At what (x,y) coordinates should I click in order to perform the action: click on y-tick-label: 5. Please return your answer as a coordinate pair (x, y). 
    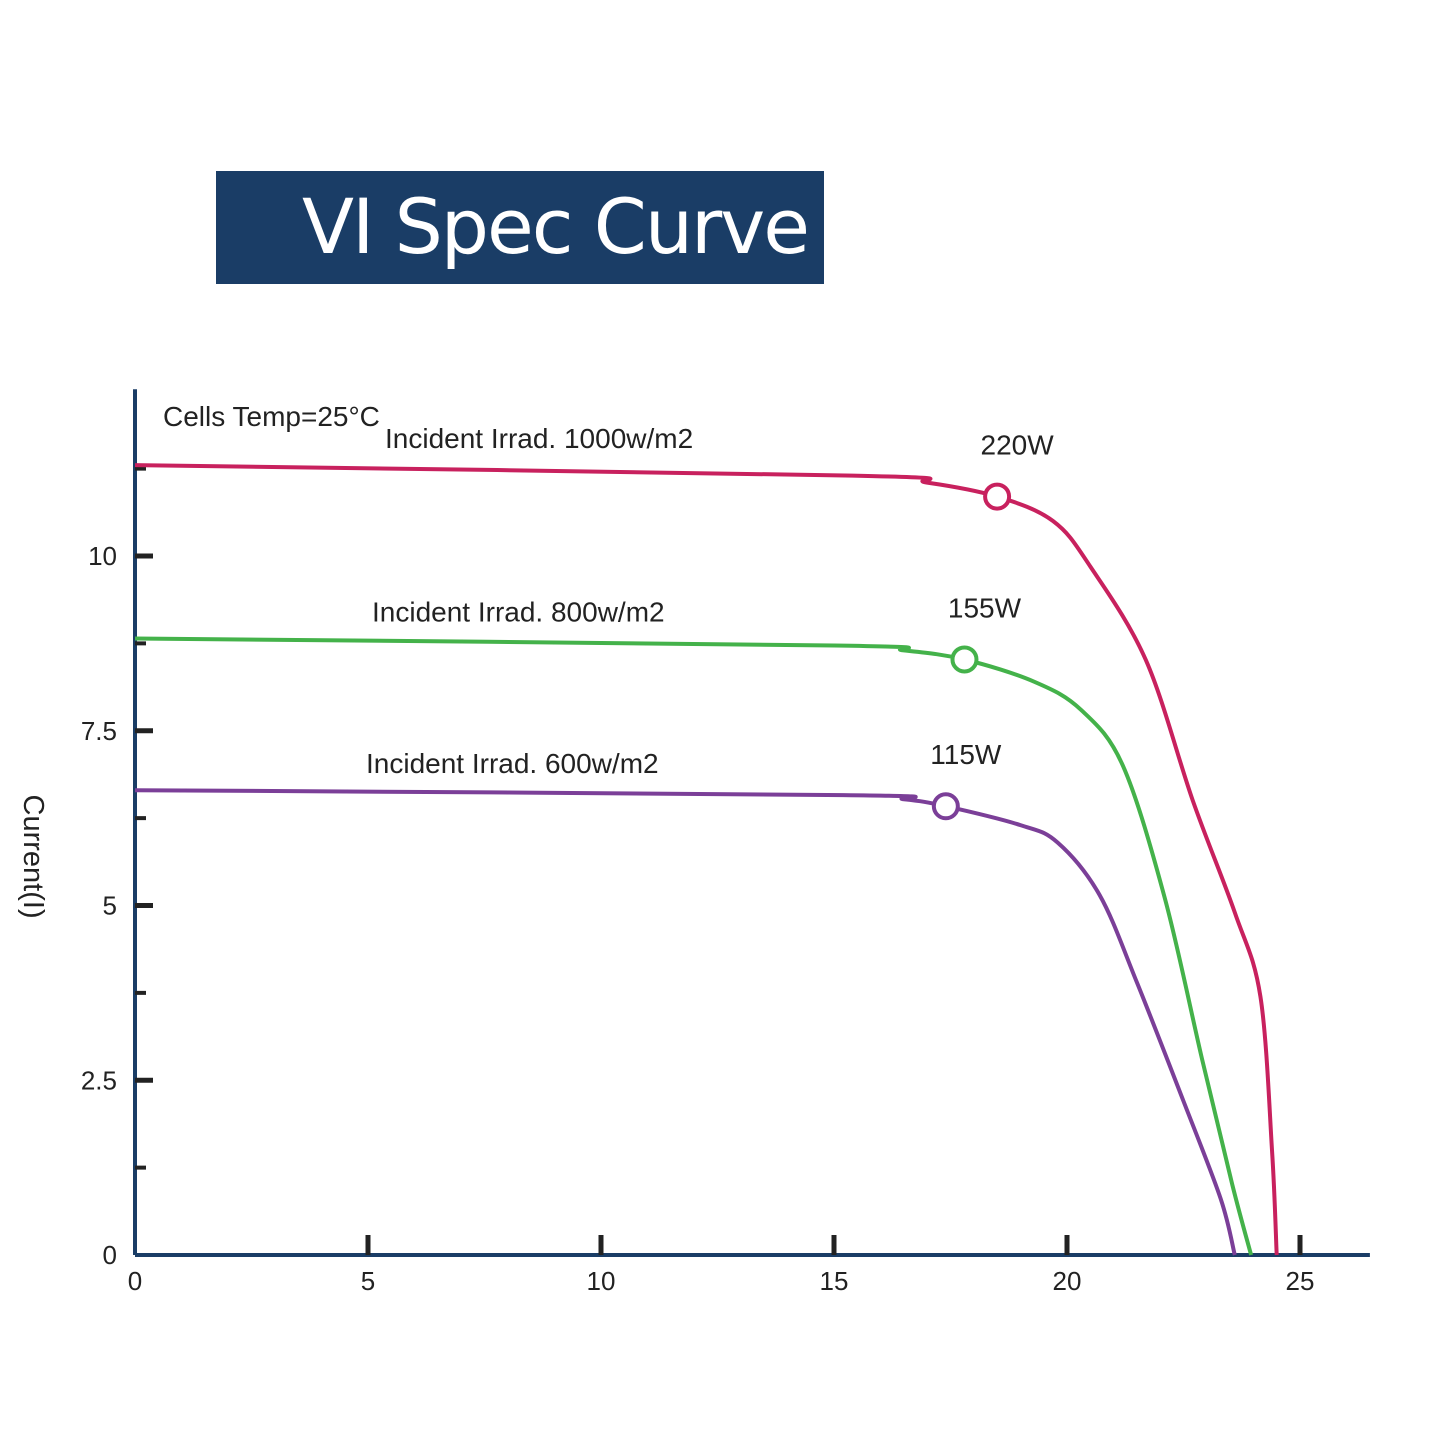
    Looking at the image, I should click on (110, 906).